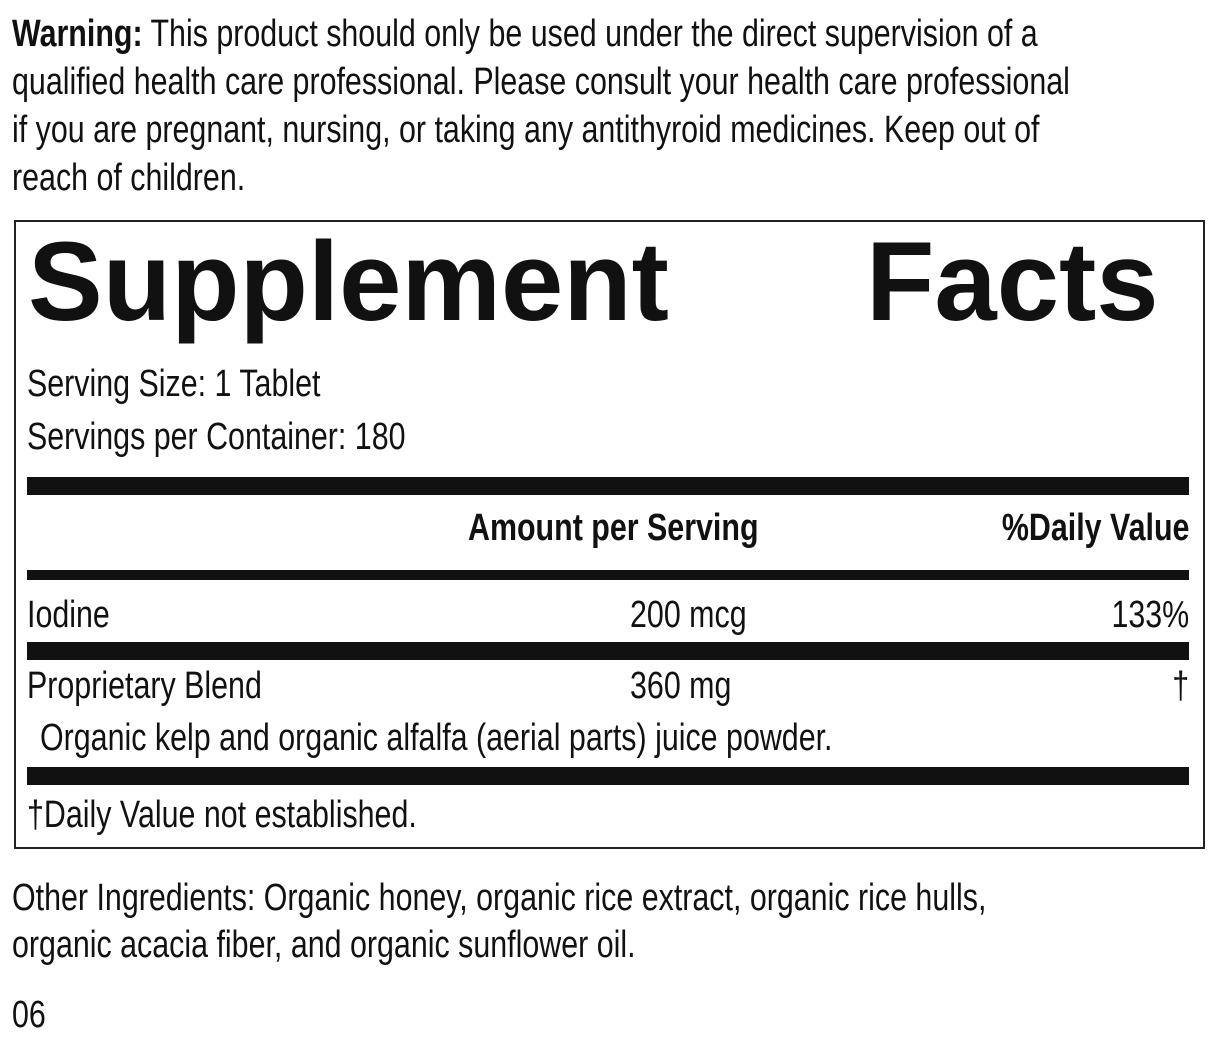 This screenshot has height=1047, width=1214. Describe the element at coordinates (129, 178) in the screenshot. I see `warning-line-4: reach of children.` at that location.